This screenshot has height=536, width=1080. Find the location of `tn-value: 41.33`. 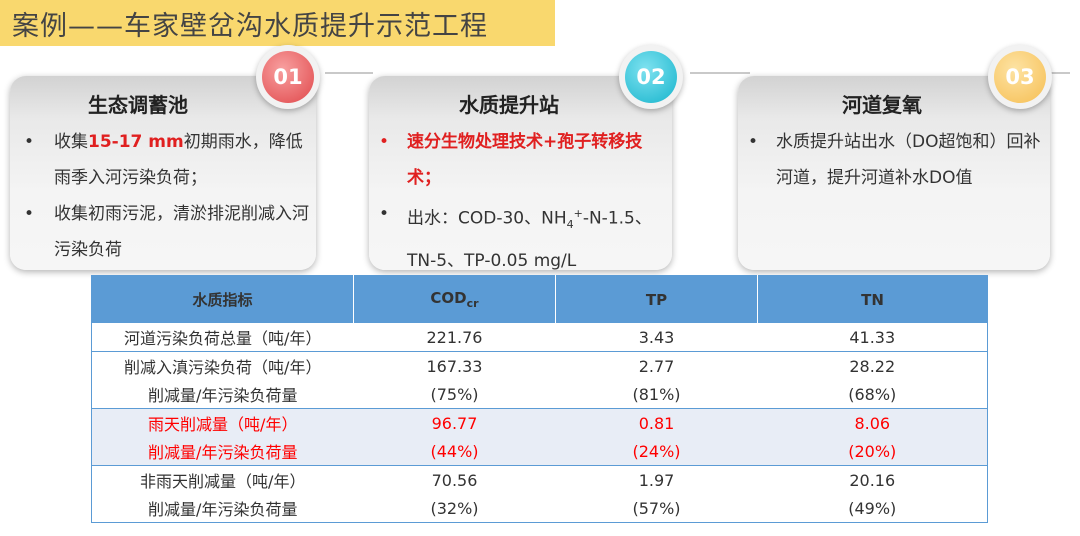

tn-value: 41.33 is located at coordinates (872, 337).